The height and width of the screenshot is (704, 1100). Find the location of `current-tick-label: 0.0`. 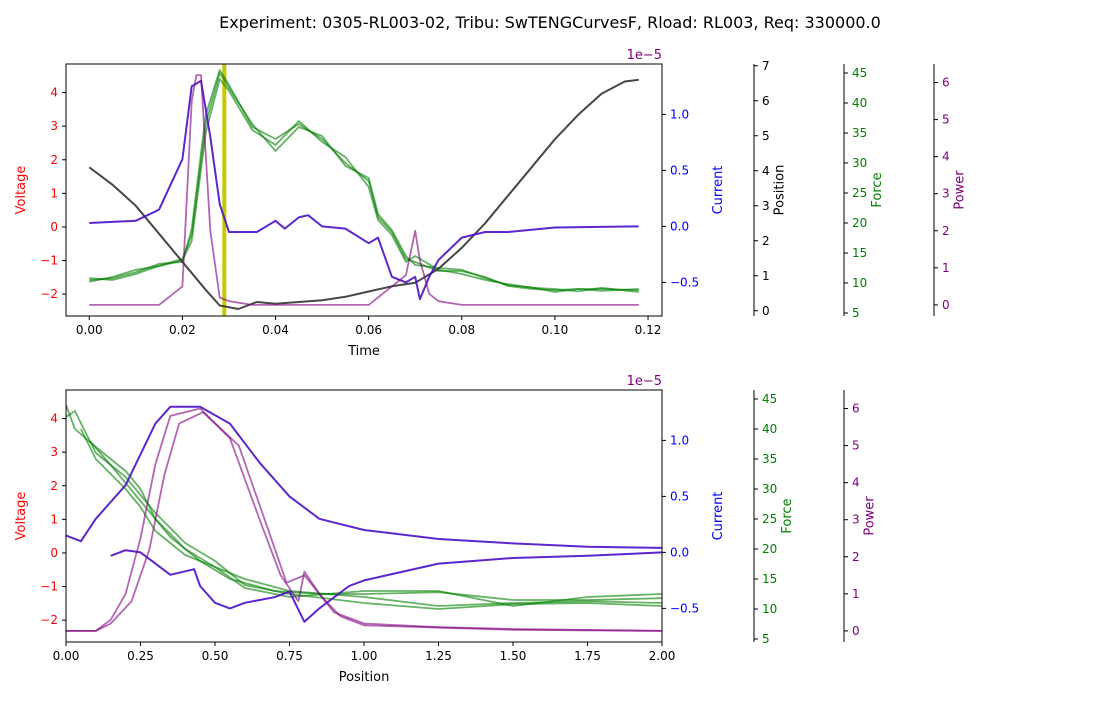

current-tick-label: 0.0 is located at coordinates (679, 226).